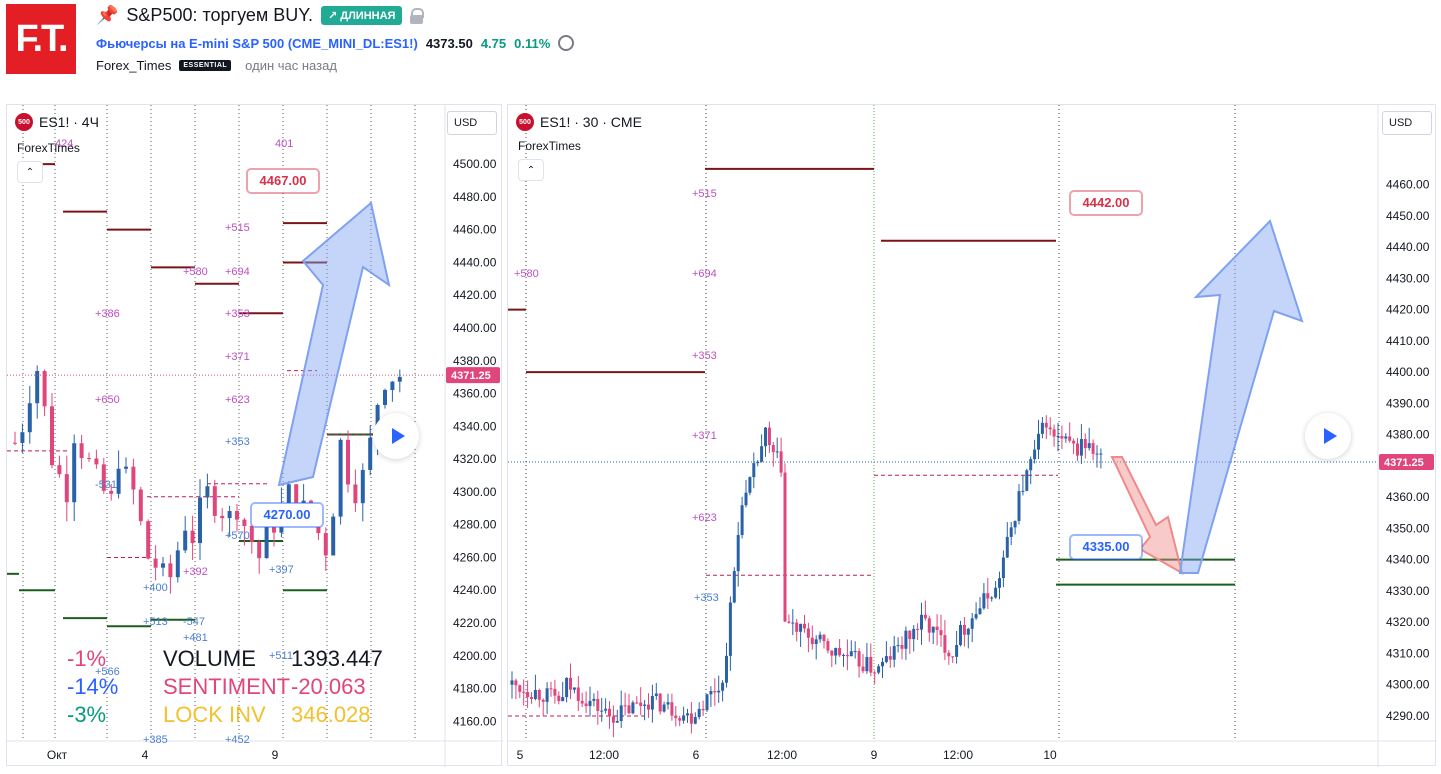 This screenshot has height=774, width=1441. I want to click on buy-arrow, so click(334, 344).